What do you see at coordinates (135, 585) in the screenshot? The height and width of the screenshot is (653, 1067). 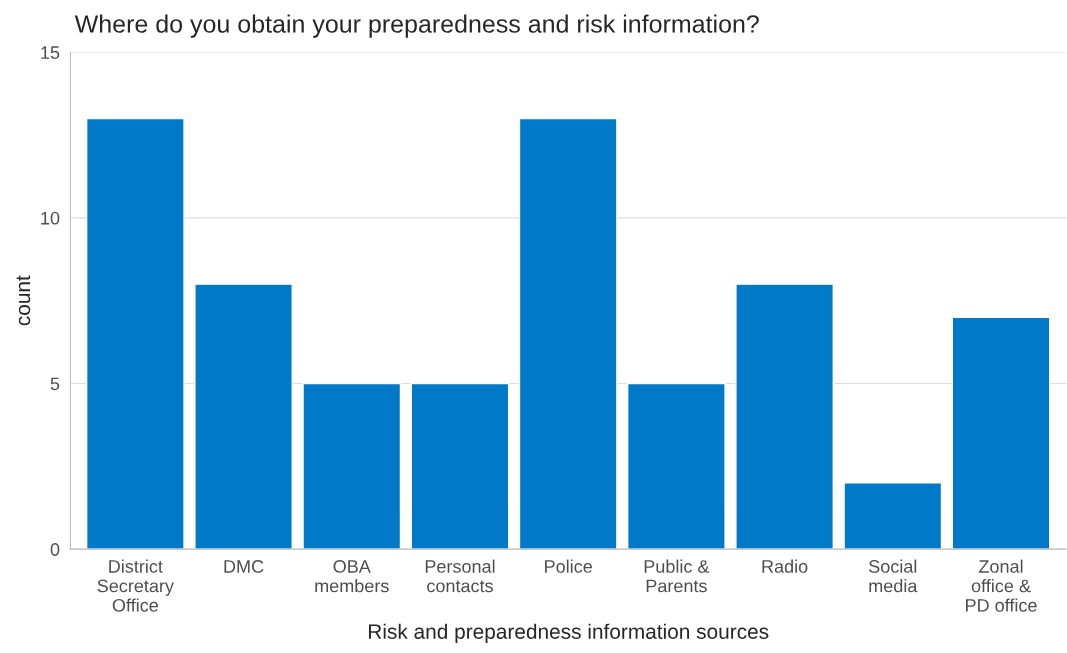 I see `x-tick-label: District Secretary Office` at bounding box center [135, 585].